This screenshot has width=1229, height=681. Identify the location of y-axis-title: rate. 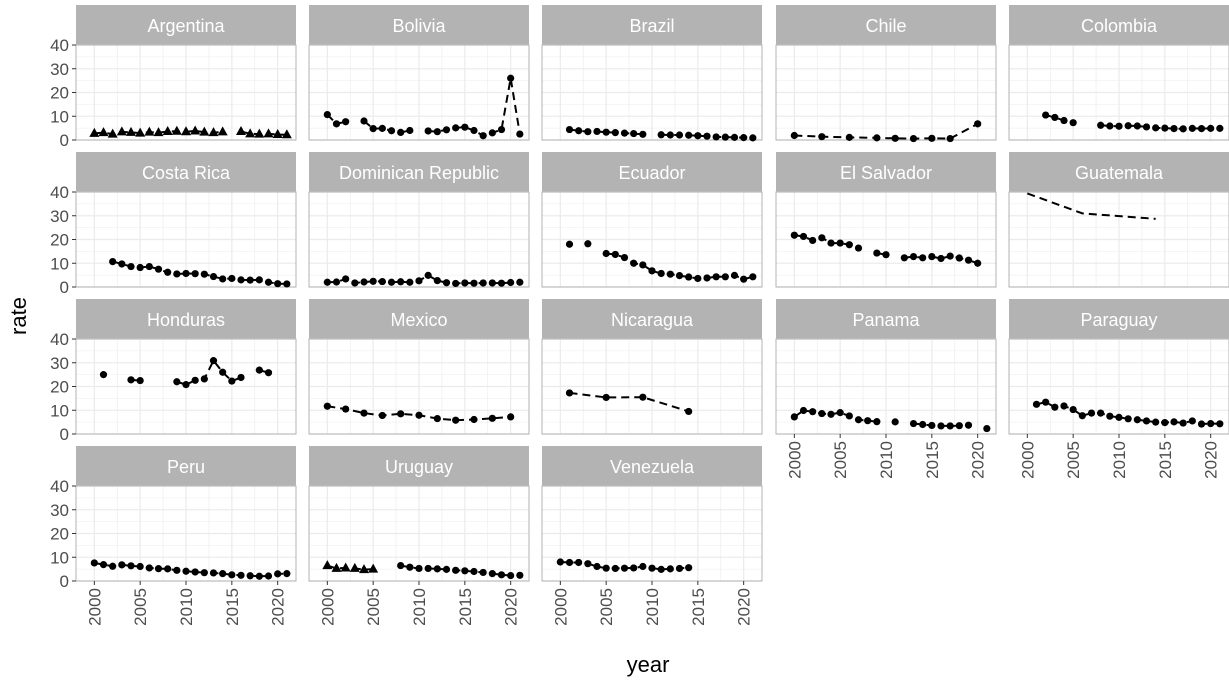
(18, 316).